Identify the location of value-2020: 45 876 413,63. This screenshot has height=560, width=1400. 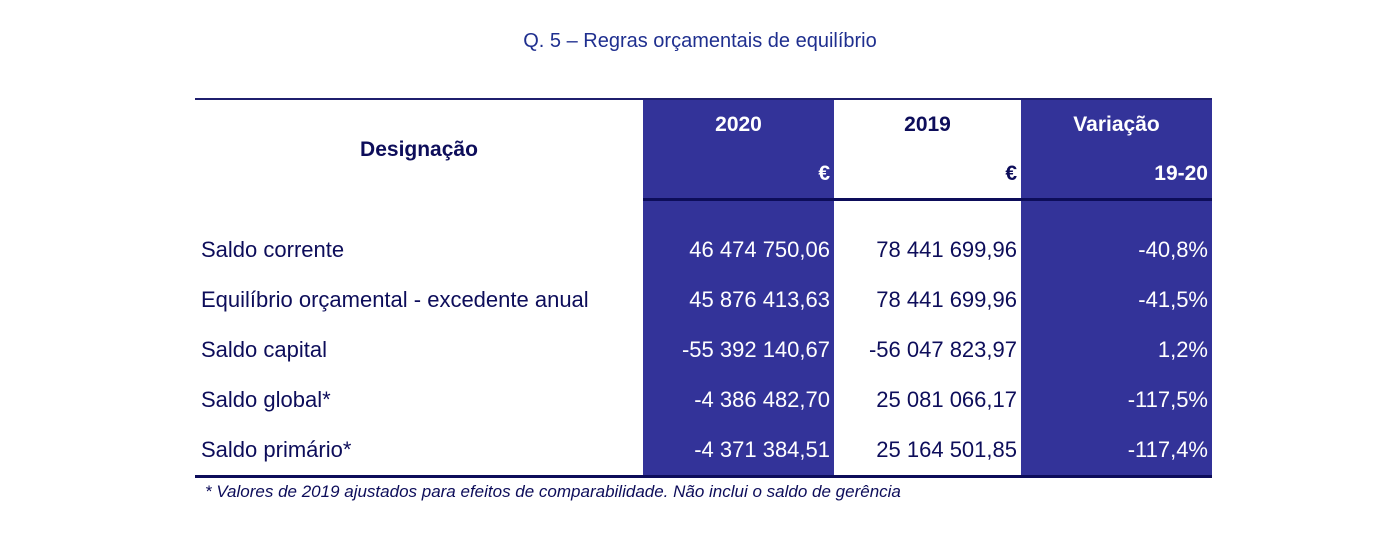
(738, 300).